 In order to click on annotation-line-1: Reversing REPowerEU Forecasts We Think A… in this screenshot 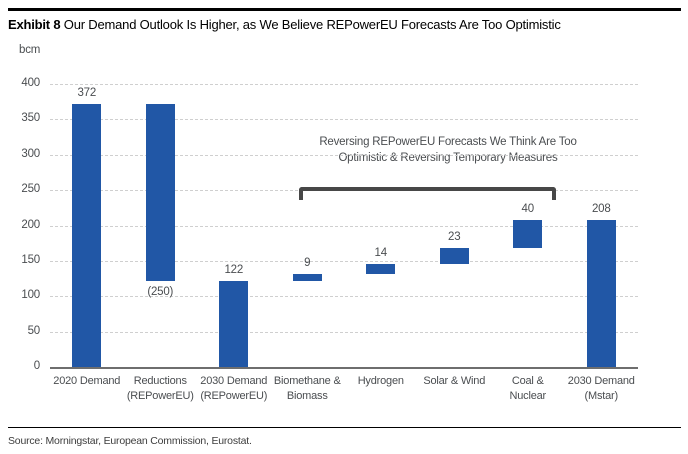, I will do `click(448, 142)`.